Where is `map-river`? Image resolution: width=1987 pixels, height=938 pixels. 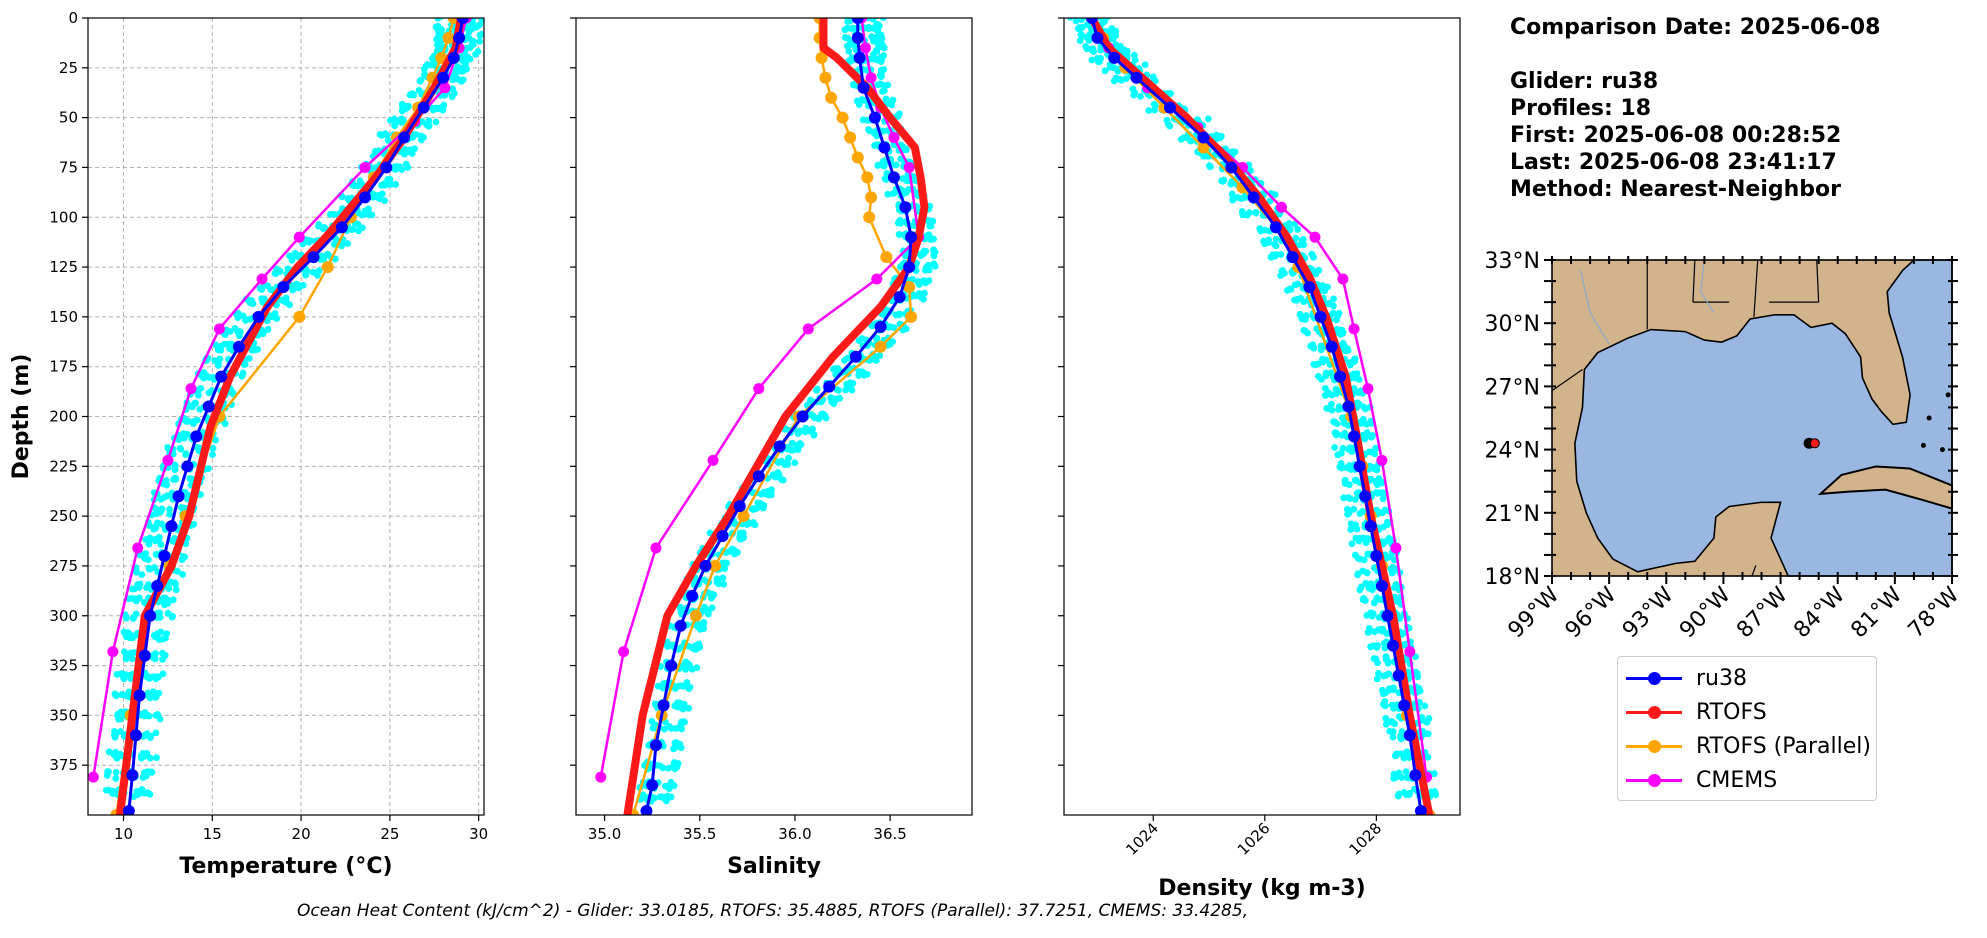 map-river is located at coordinates (1595, 307).